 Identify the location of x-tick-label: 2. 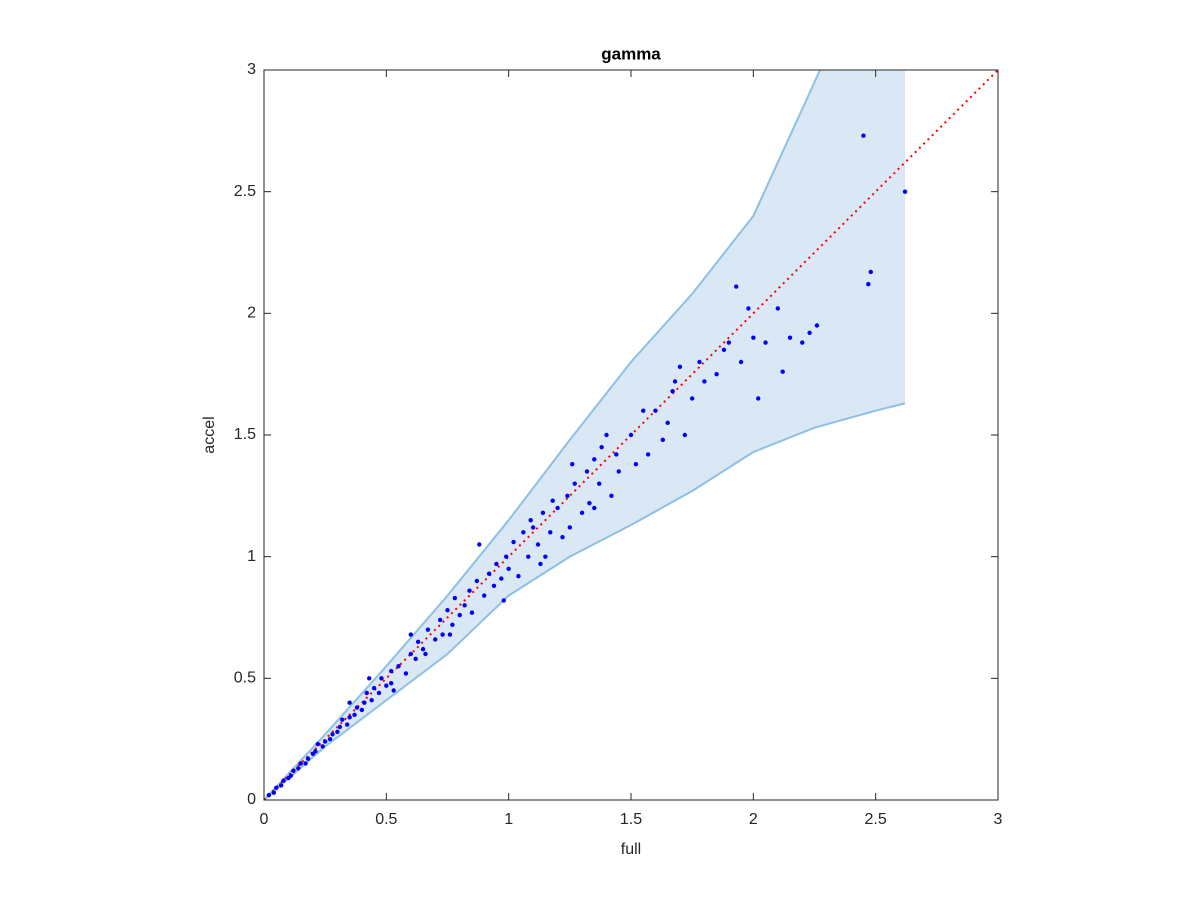
(753, 819).